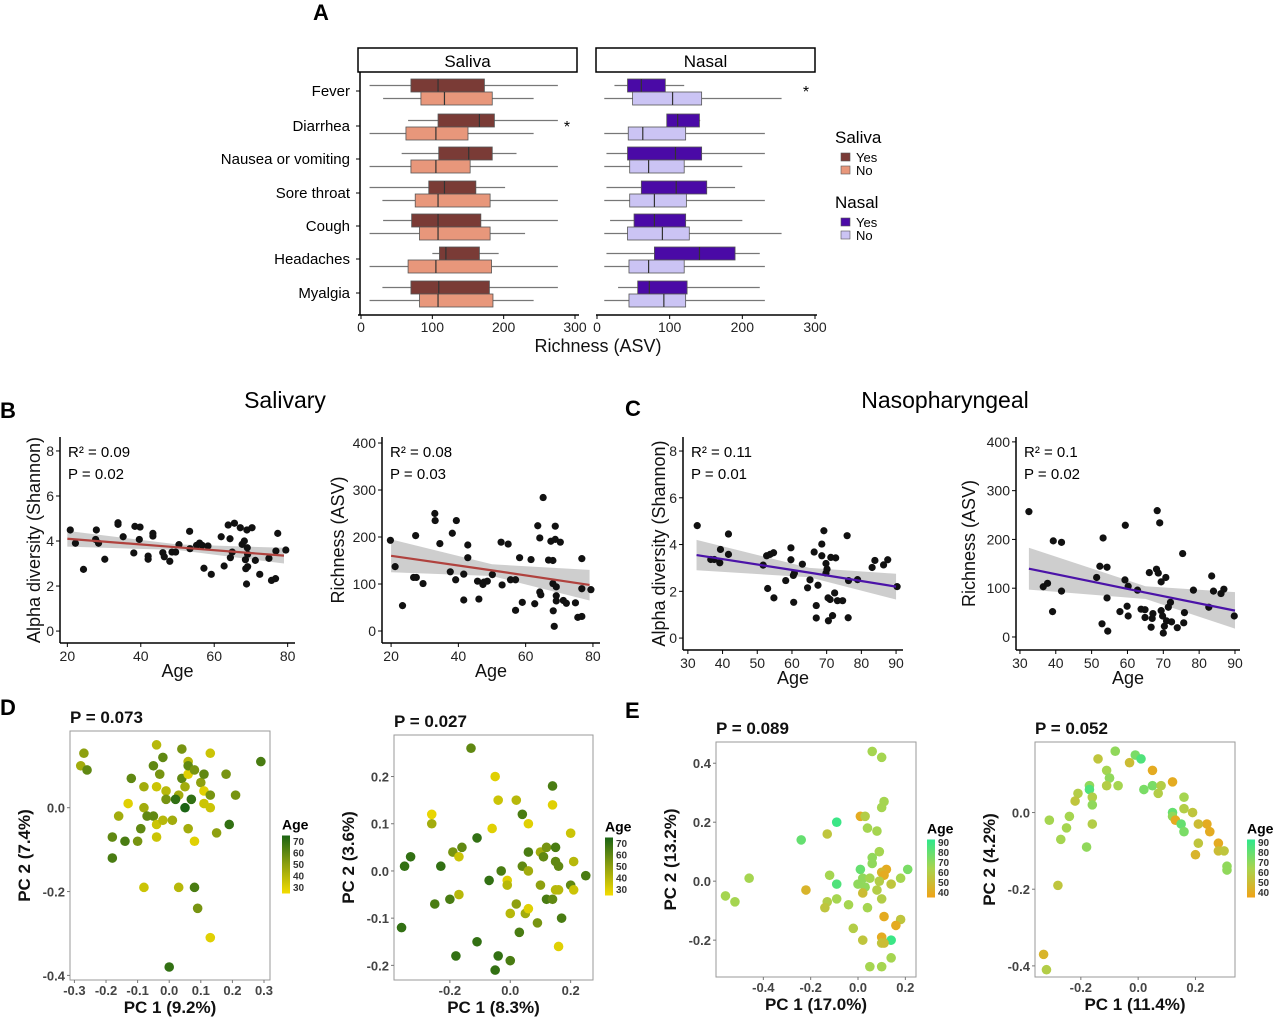  What do you see at coordinates (597, 327) in the screenshot?
I see `x-tick-label: 0` at bounding box center [597, 327].